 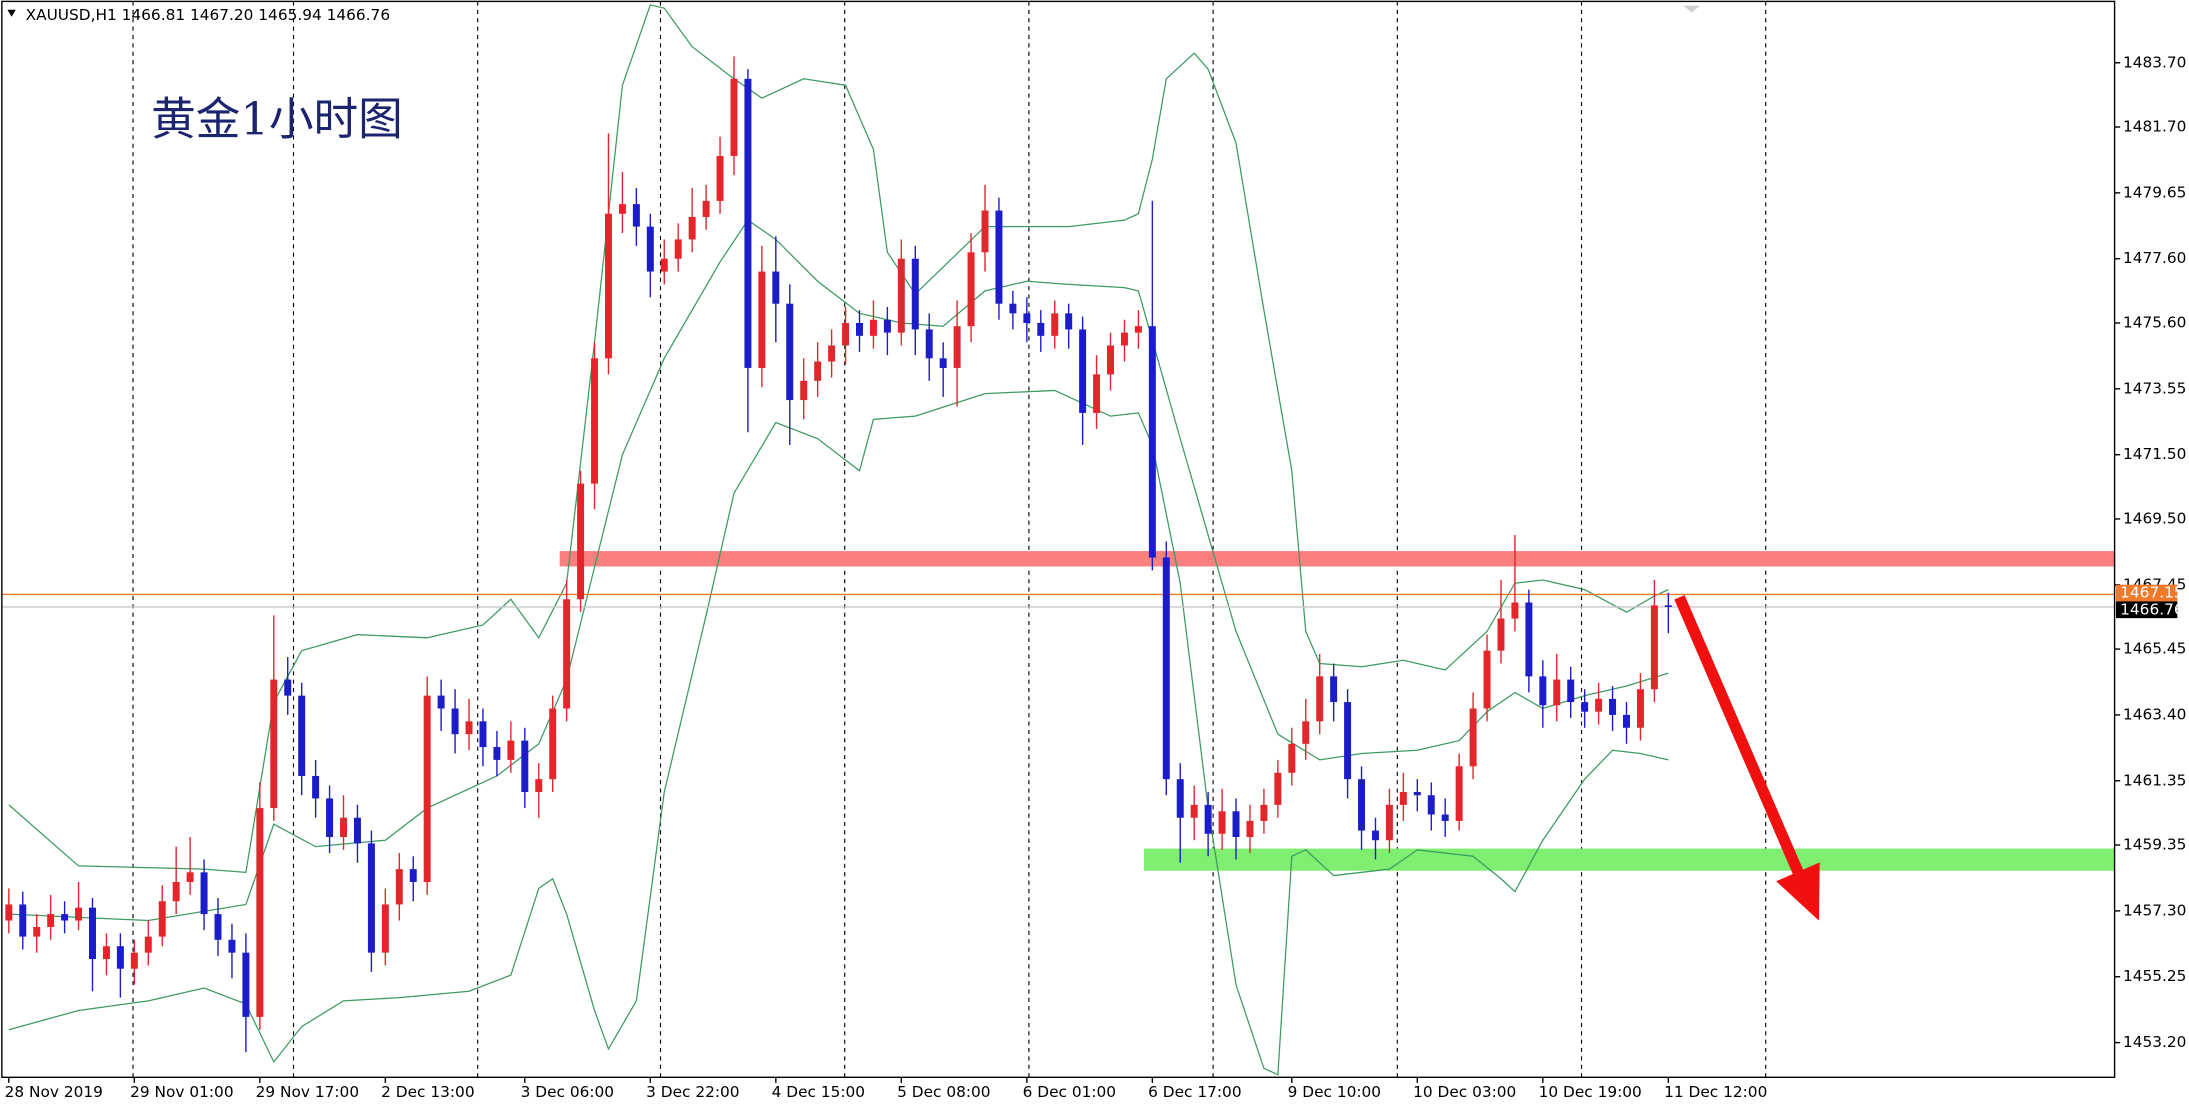 I want to click on y-tick-label: 1461.35, so click(x=2154, y=780).